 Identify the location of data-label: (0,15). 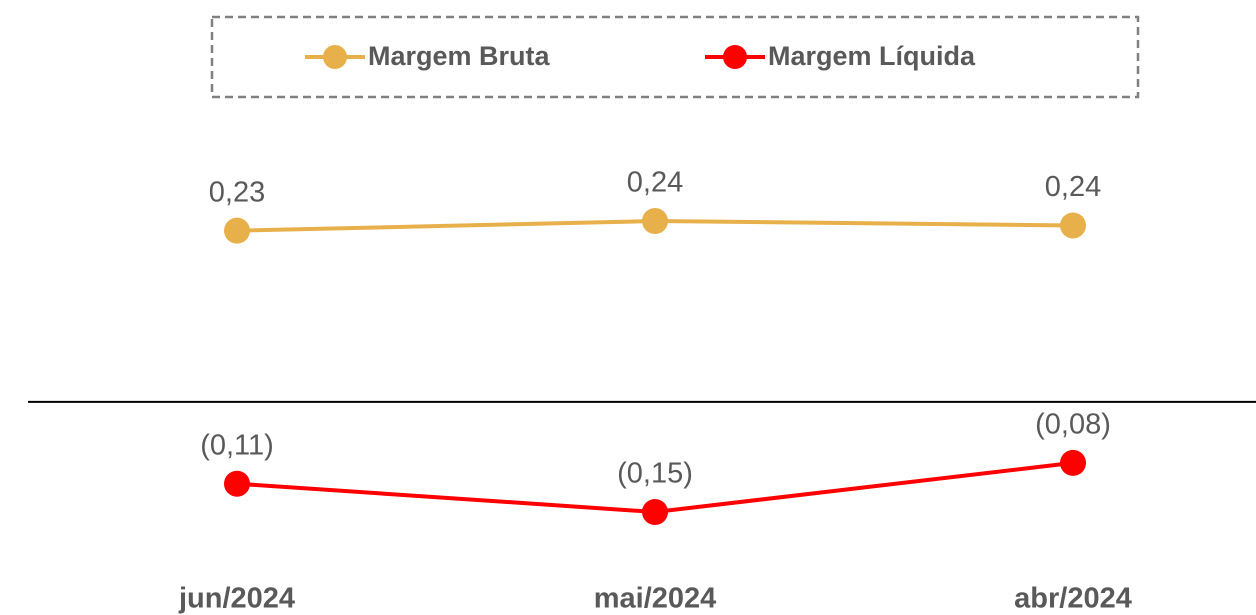
(655, 474).